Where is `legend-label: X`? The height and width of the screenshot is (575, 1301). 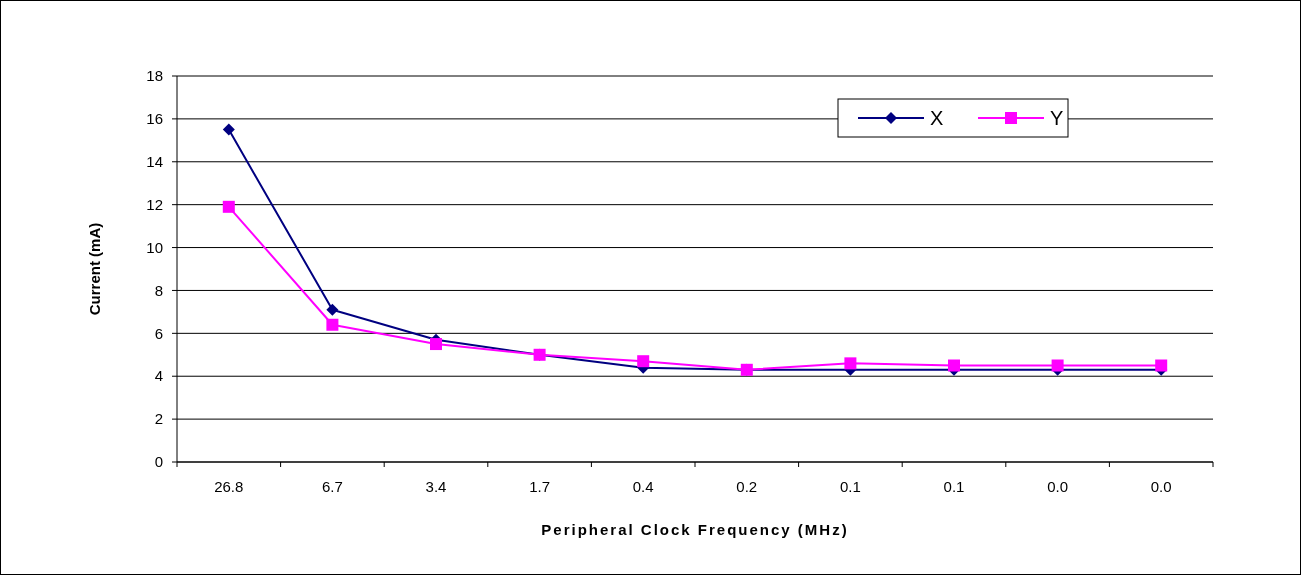 legend-label: X is located at coordinates (937, 118).